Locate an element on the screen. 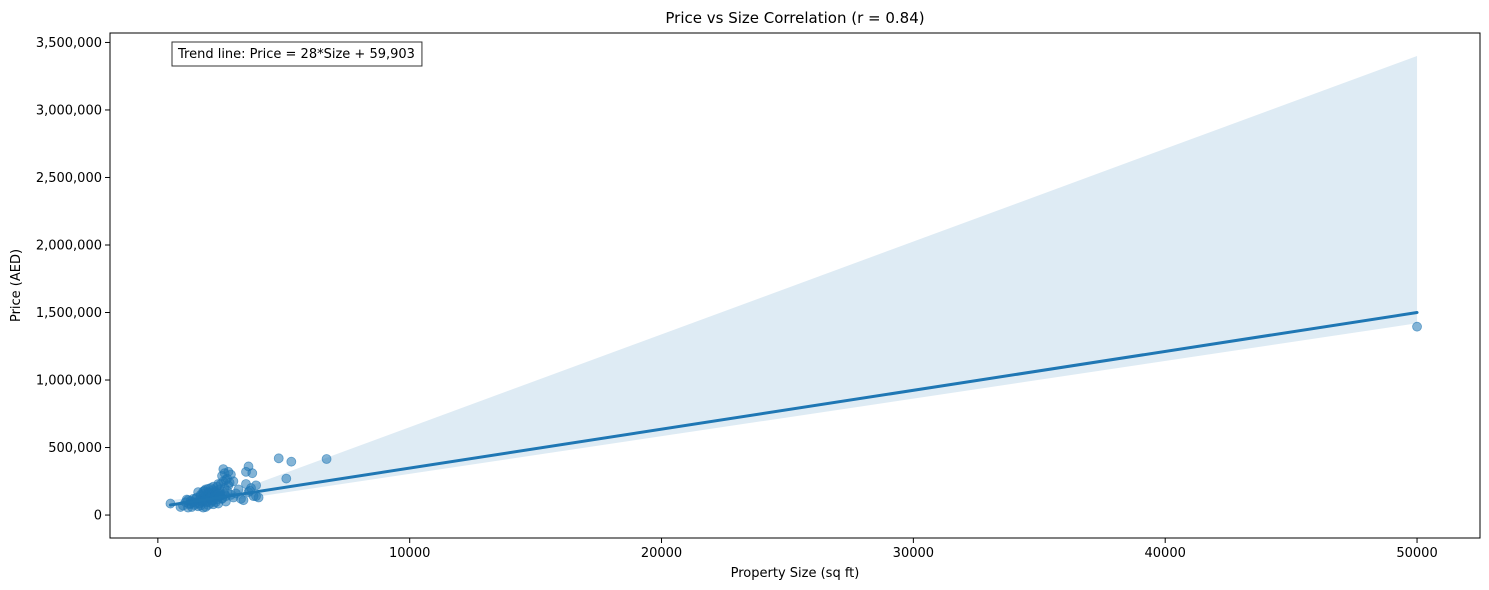  x-tick-label: 20000 is located at coordinates (661, 553).